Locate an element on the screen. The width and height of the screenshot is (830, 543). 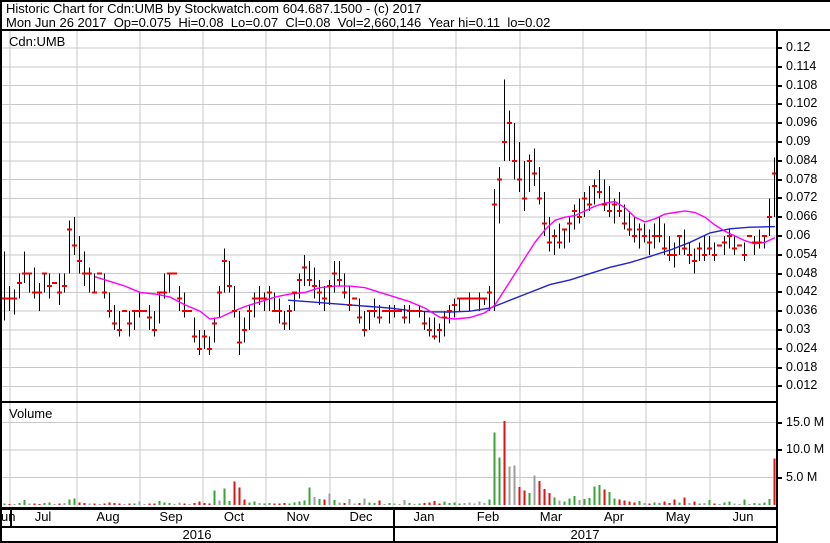
chart-right-border is located at coordinates (777, 286).